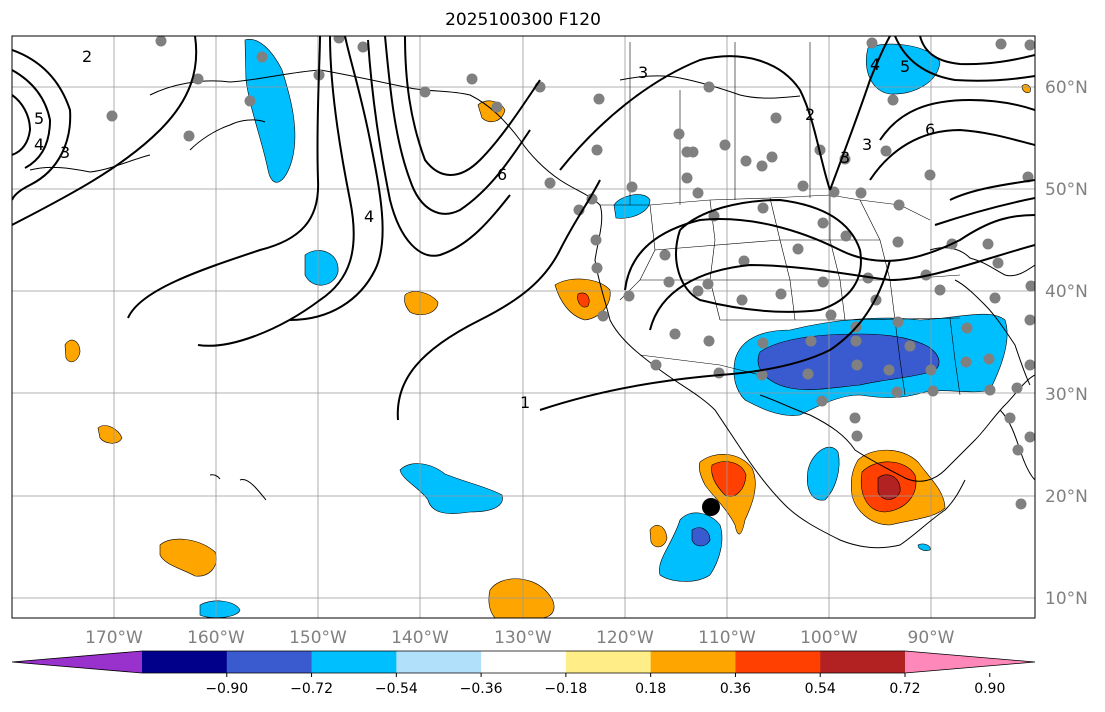  I want to click on map-title: 2025100300 F120, so click(523, 20).